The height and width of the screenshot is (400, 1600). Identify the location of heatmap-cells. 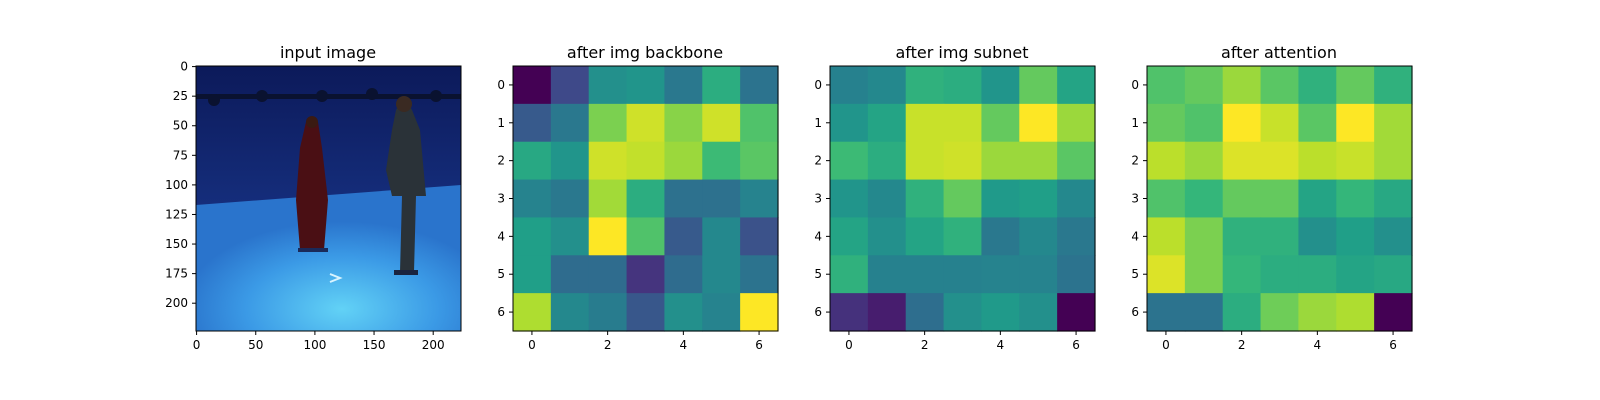
(1280, 199).